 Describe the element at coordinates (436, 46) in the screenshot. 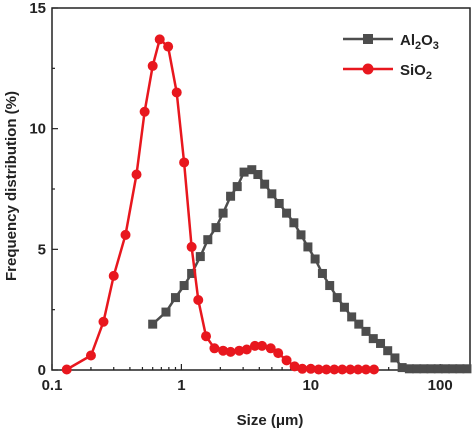

I see `legend-subscript: 3` at that location.